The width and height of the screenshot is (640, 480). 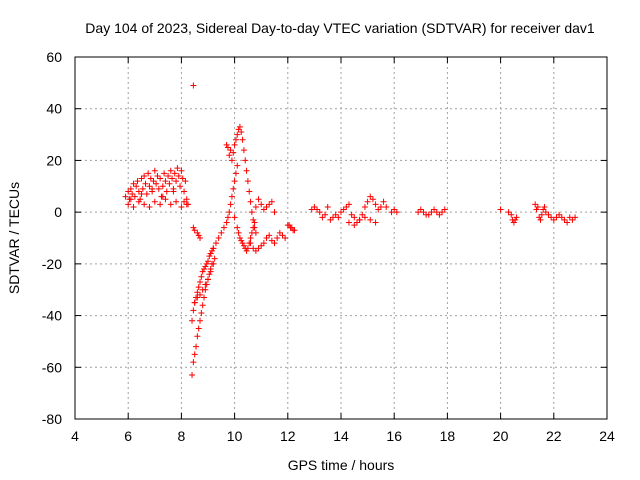 What do you see at coordinates (75, 436) in the screenshot?
I see `x-tick-label: 4` at bounding box center [75, 436].